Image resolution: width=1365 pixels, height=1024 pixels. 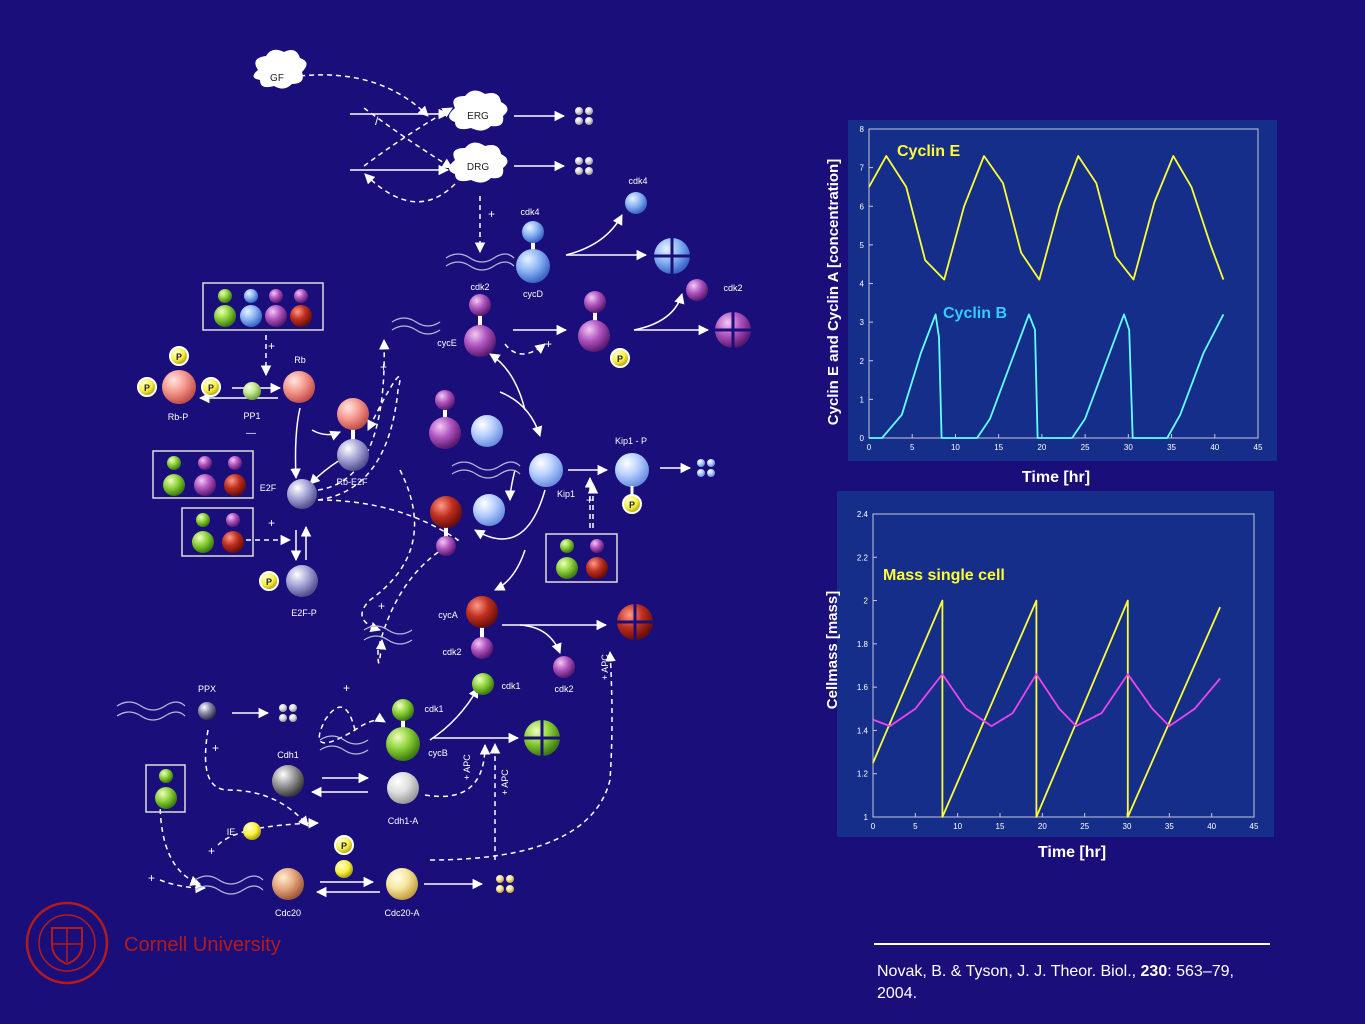 What do you see at coordinates (582, 559) in the screenshot?
I see `kip1-kinase-group-icons` at bounding box center [582, 559].